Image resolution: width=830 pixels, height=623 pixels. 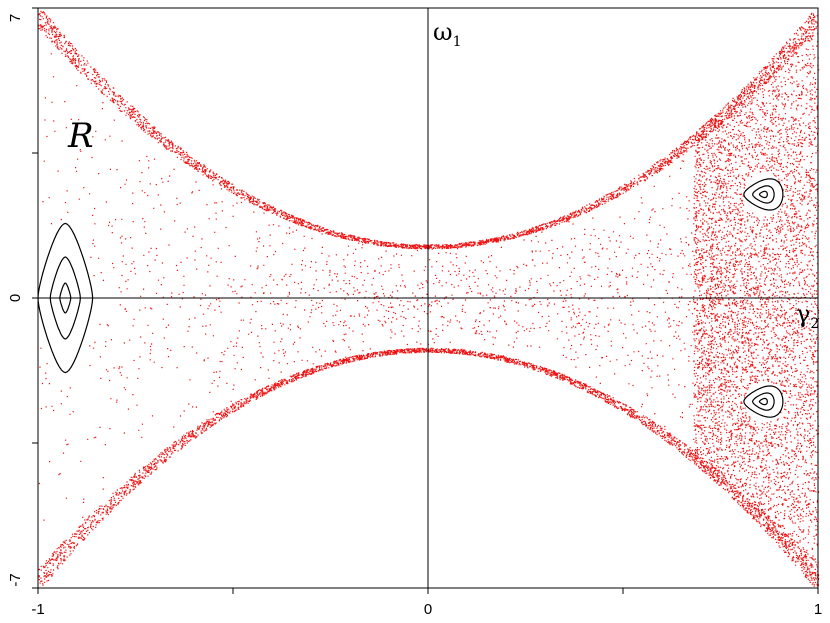 I want to click on y-axis-name: ω1, so click(x=447, y=34).